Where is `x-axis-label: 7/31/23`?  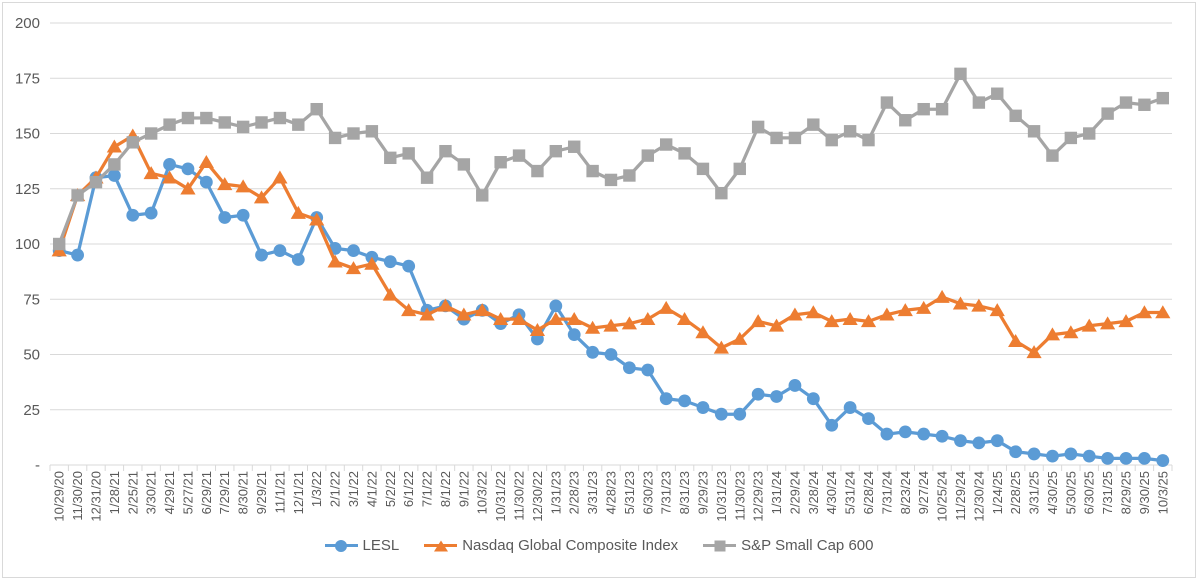 x-axis-label: 7/31/23 is located at coordinates (666, 492).